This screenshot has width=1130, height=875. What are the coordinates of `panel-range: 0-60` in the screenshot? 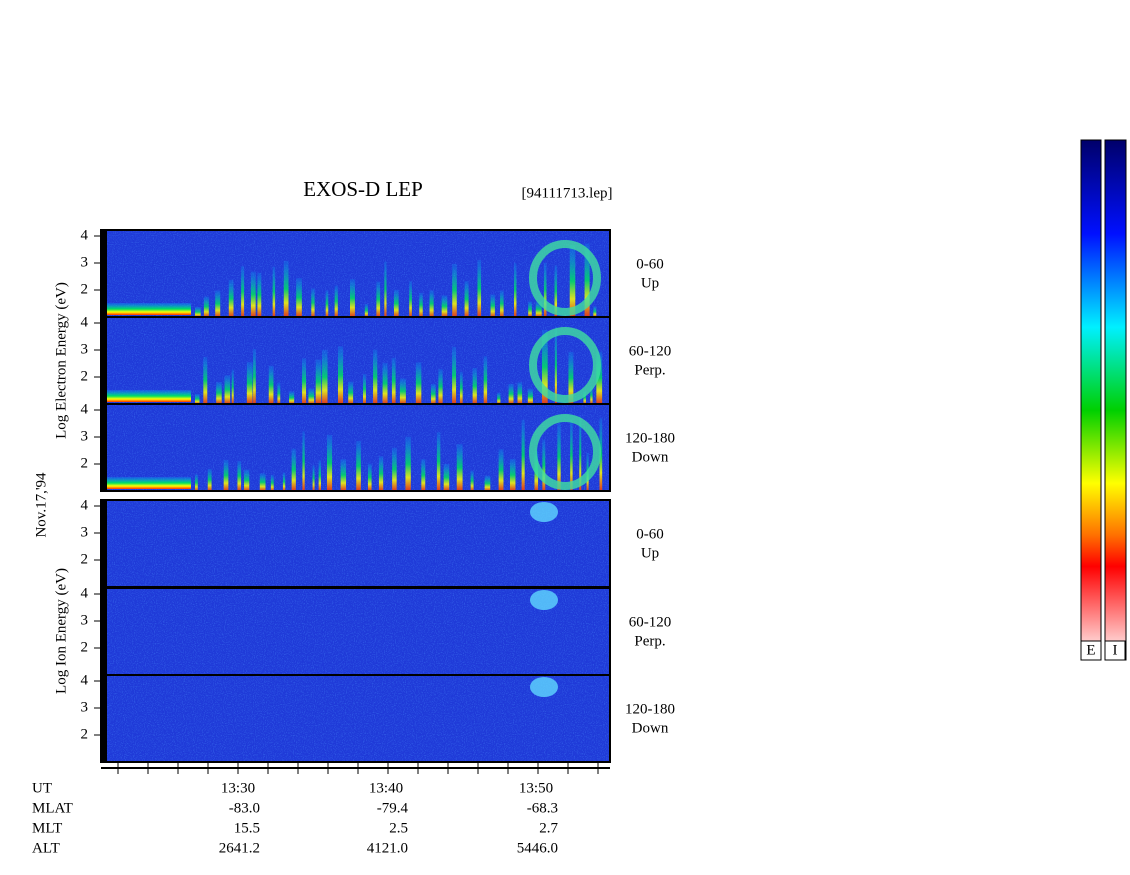 It's located at (650, 534).